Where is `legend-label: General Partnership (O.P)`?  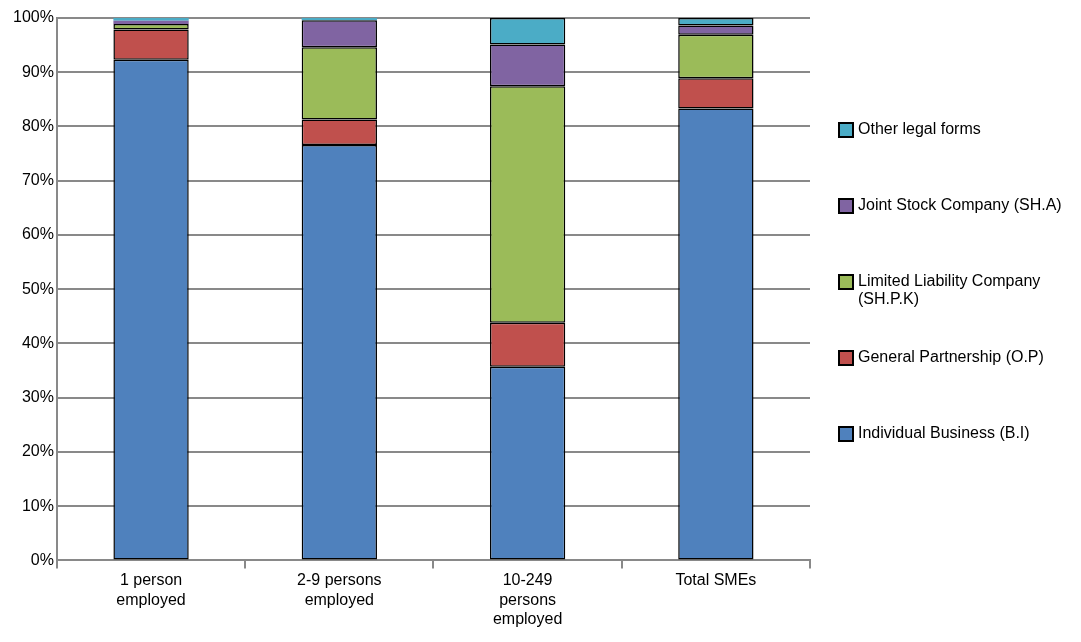 legend-label: General Partnership (O.P) is located at coordinates (951, 357).